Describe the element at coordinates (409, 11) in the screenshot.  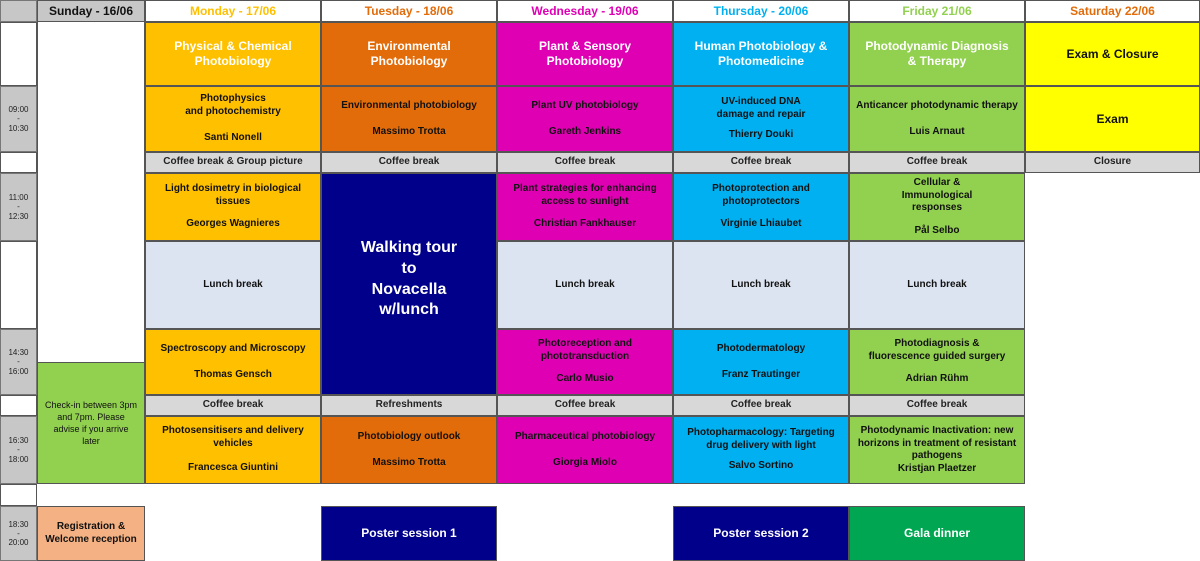
I see `header-tuesday: Tuesday - 18/06` at that location.